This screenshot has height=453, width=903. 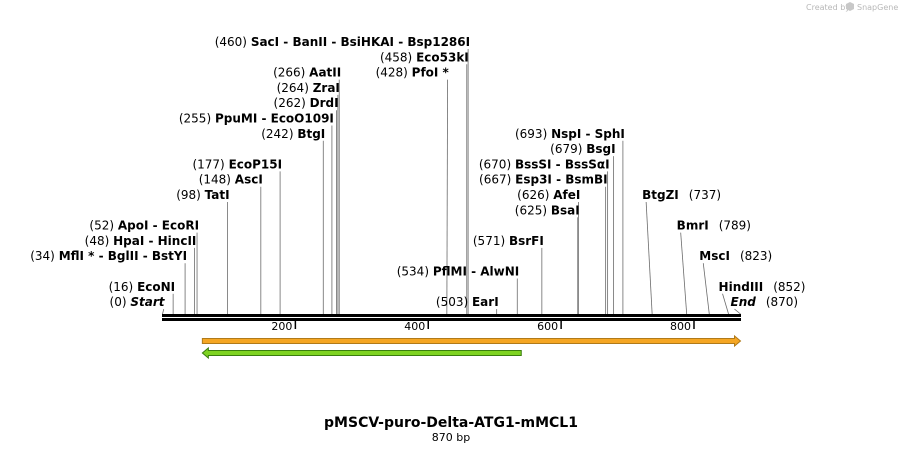 I want to click on restriction-site-label: (242) BtgI, so click(x=293, y=134).